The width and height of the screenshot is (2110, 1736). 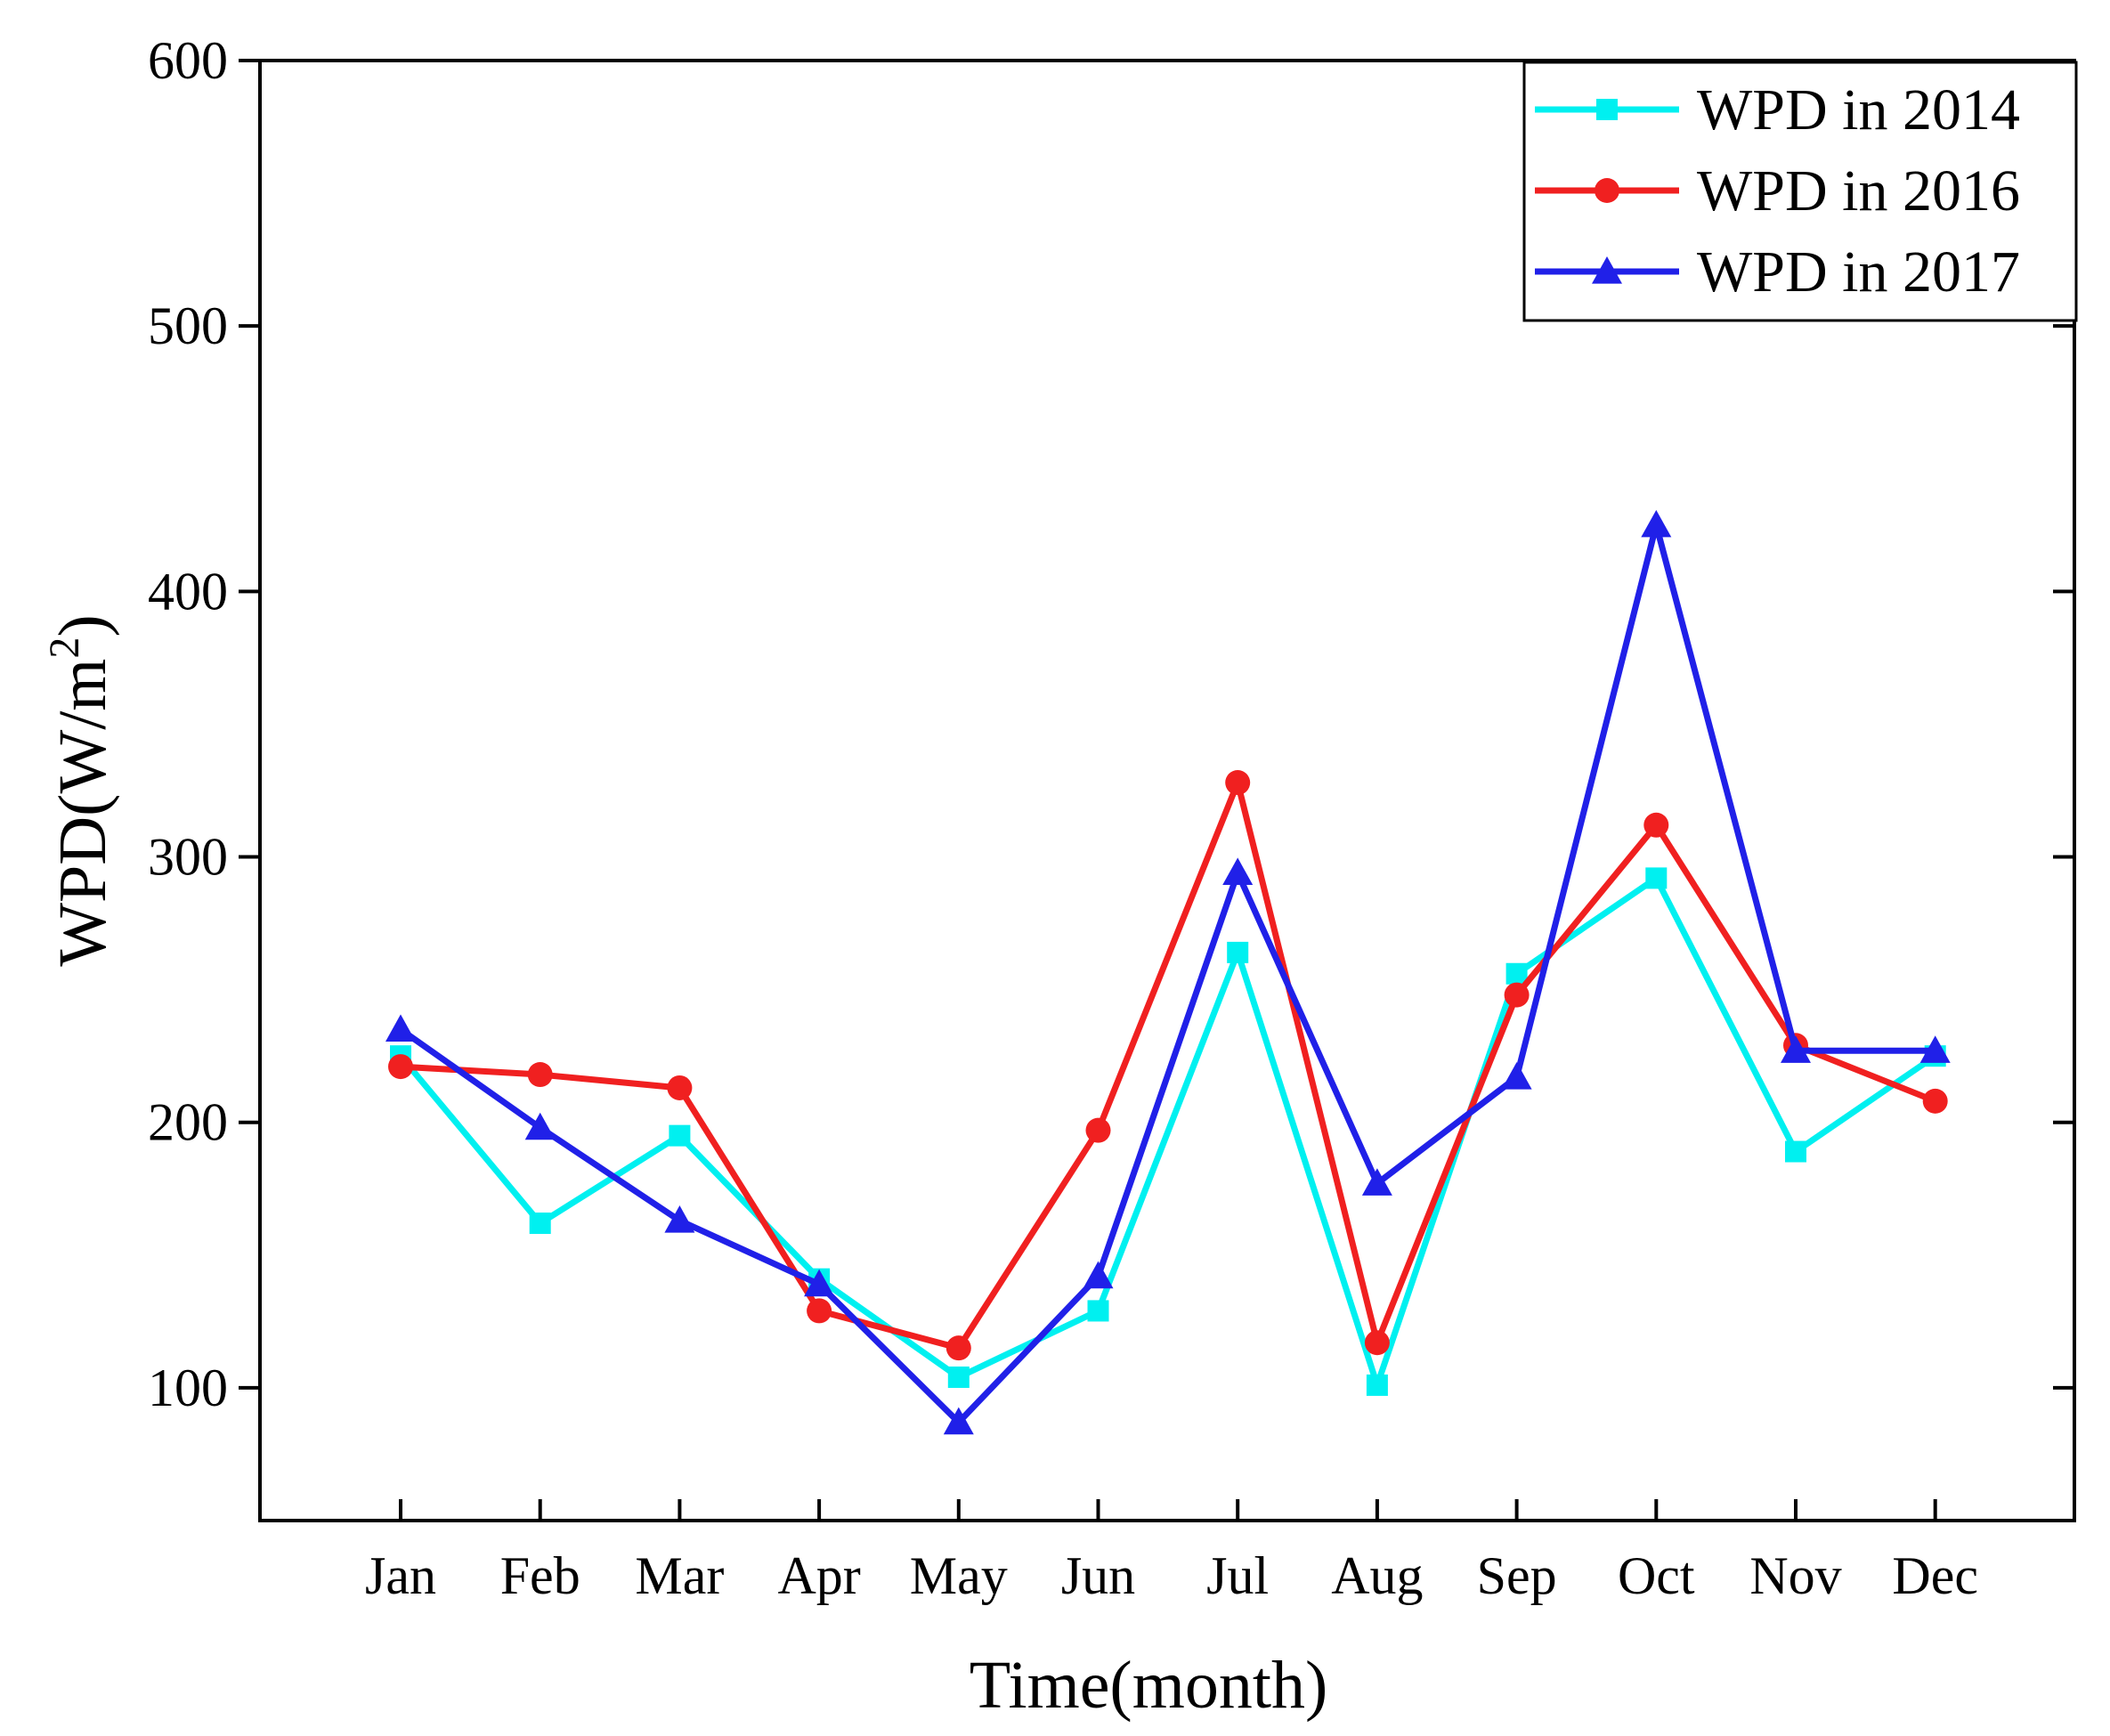 What do you see at coordinates (1517, 995) in the screenshot?
I see `point-circle-sep` at bounding box center [1517, 995].